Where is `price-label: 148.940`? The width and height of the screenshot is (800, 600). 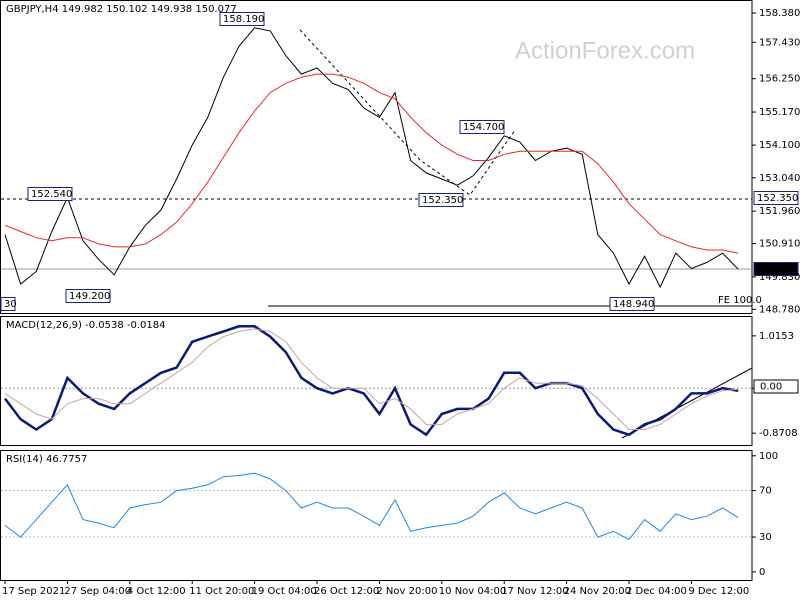
price-label: 148.940 is located at coordinates (633, 304).